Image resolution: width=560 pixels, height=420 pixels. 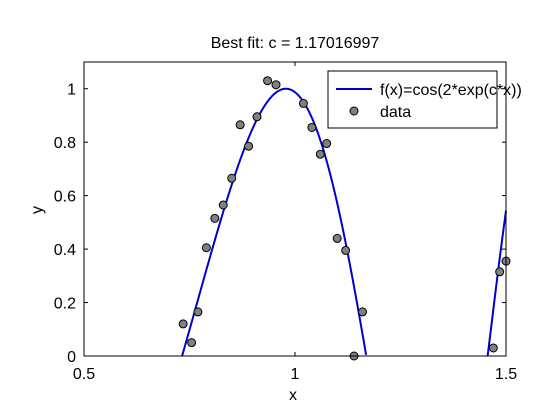 I want to click on y-tick-label: 0, so click(x=71, y=357).